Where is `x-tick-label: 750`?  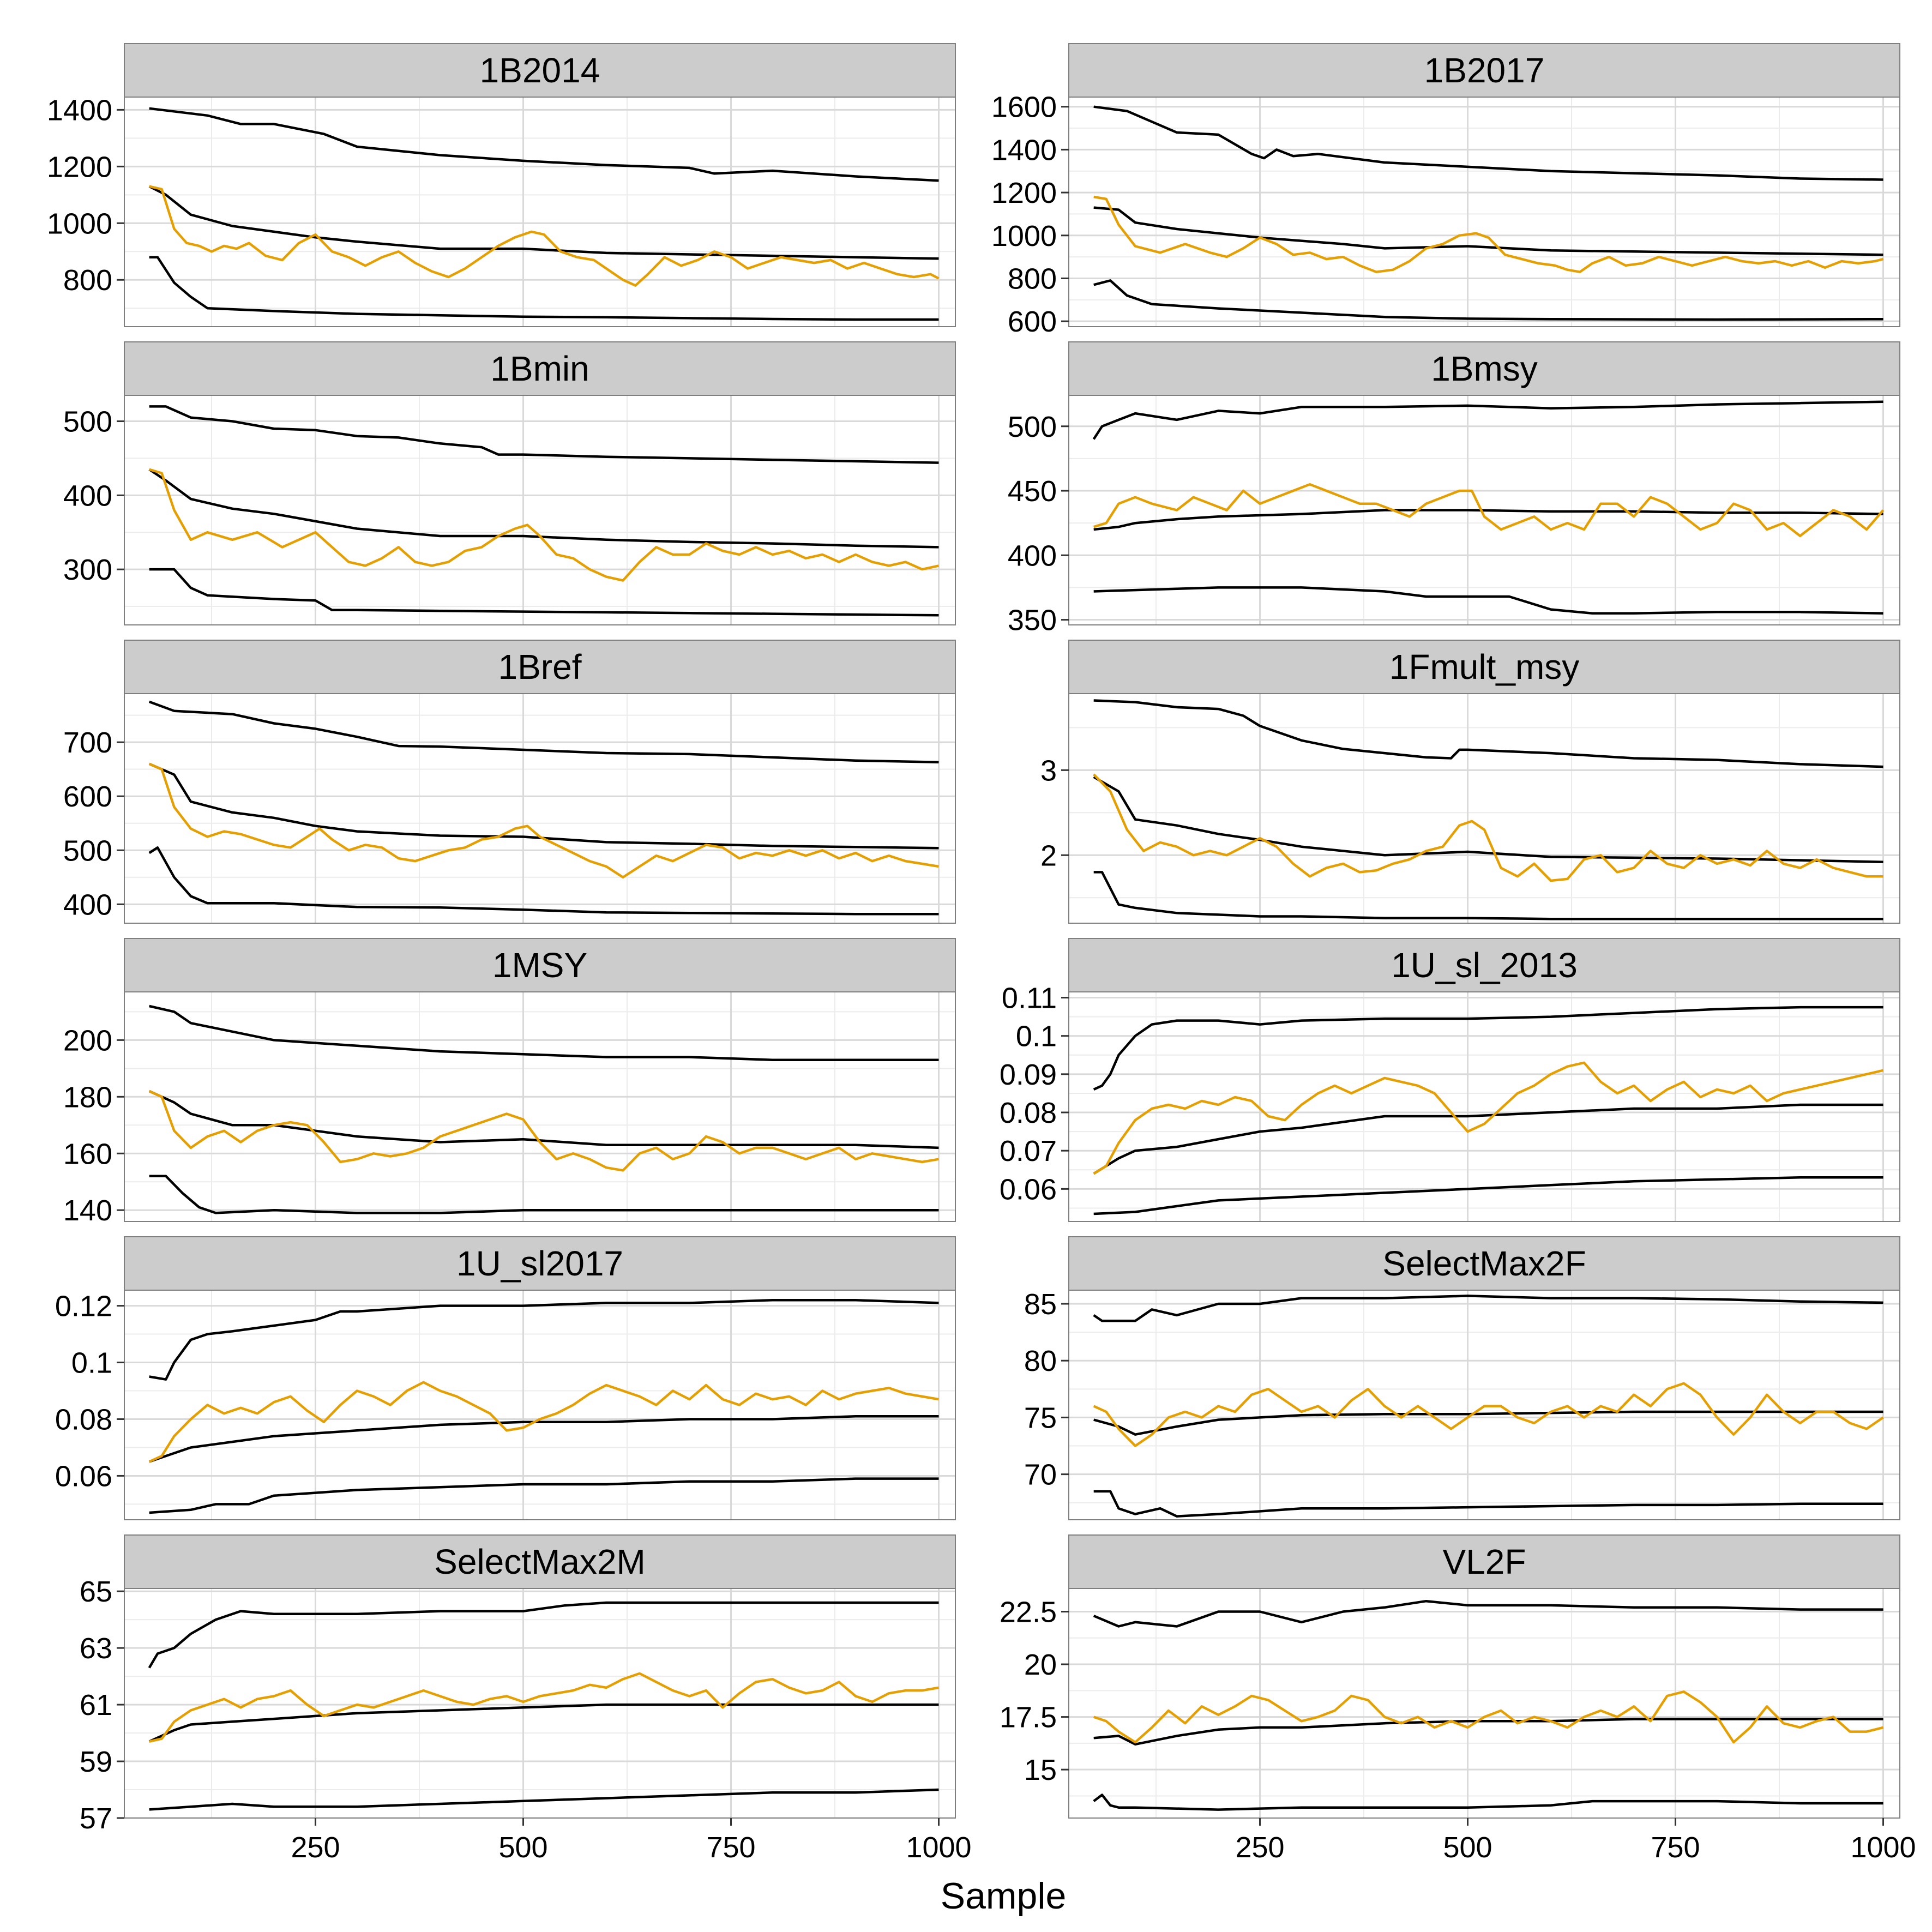
x-tick-label: 750 is located at coordinates (1675, 1847).